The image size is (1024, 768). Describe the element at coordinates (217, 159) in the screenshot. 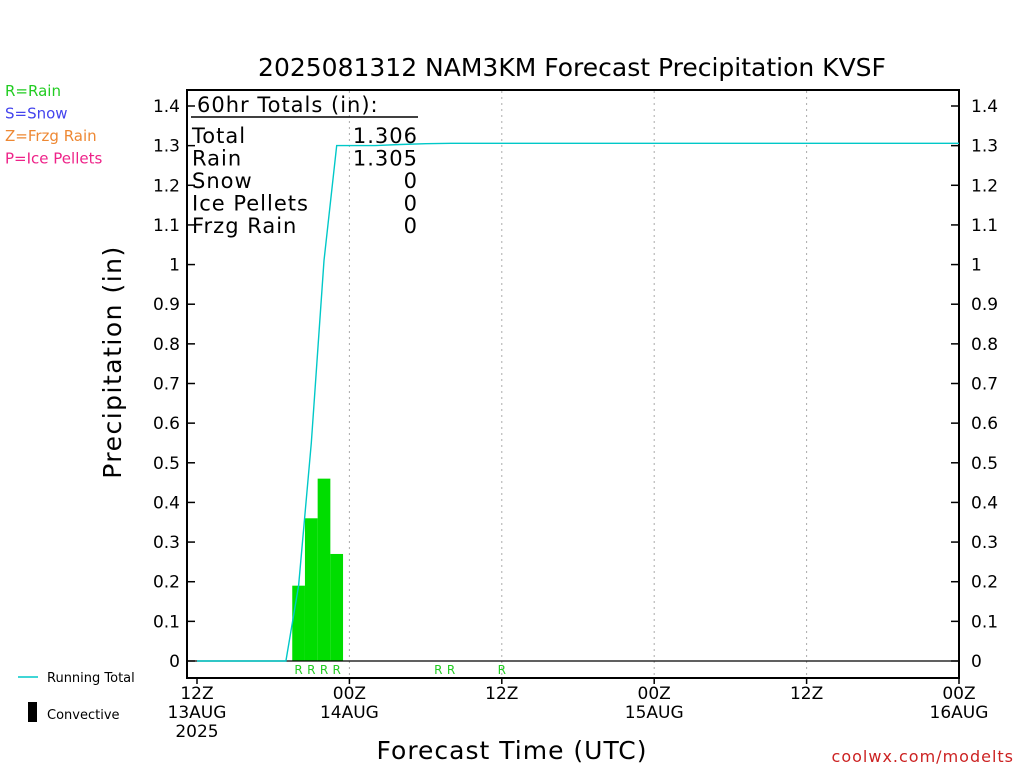

I see `totals-row-label: Rain` at that location.